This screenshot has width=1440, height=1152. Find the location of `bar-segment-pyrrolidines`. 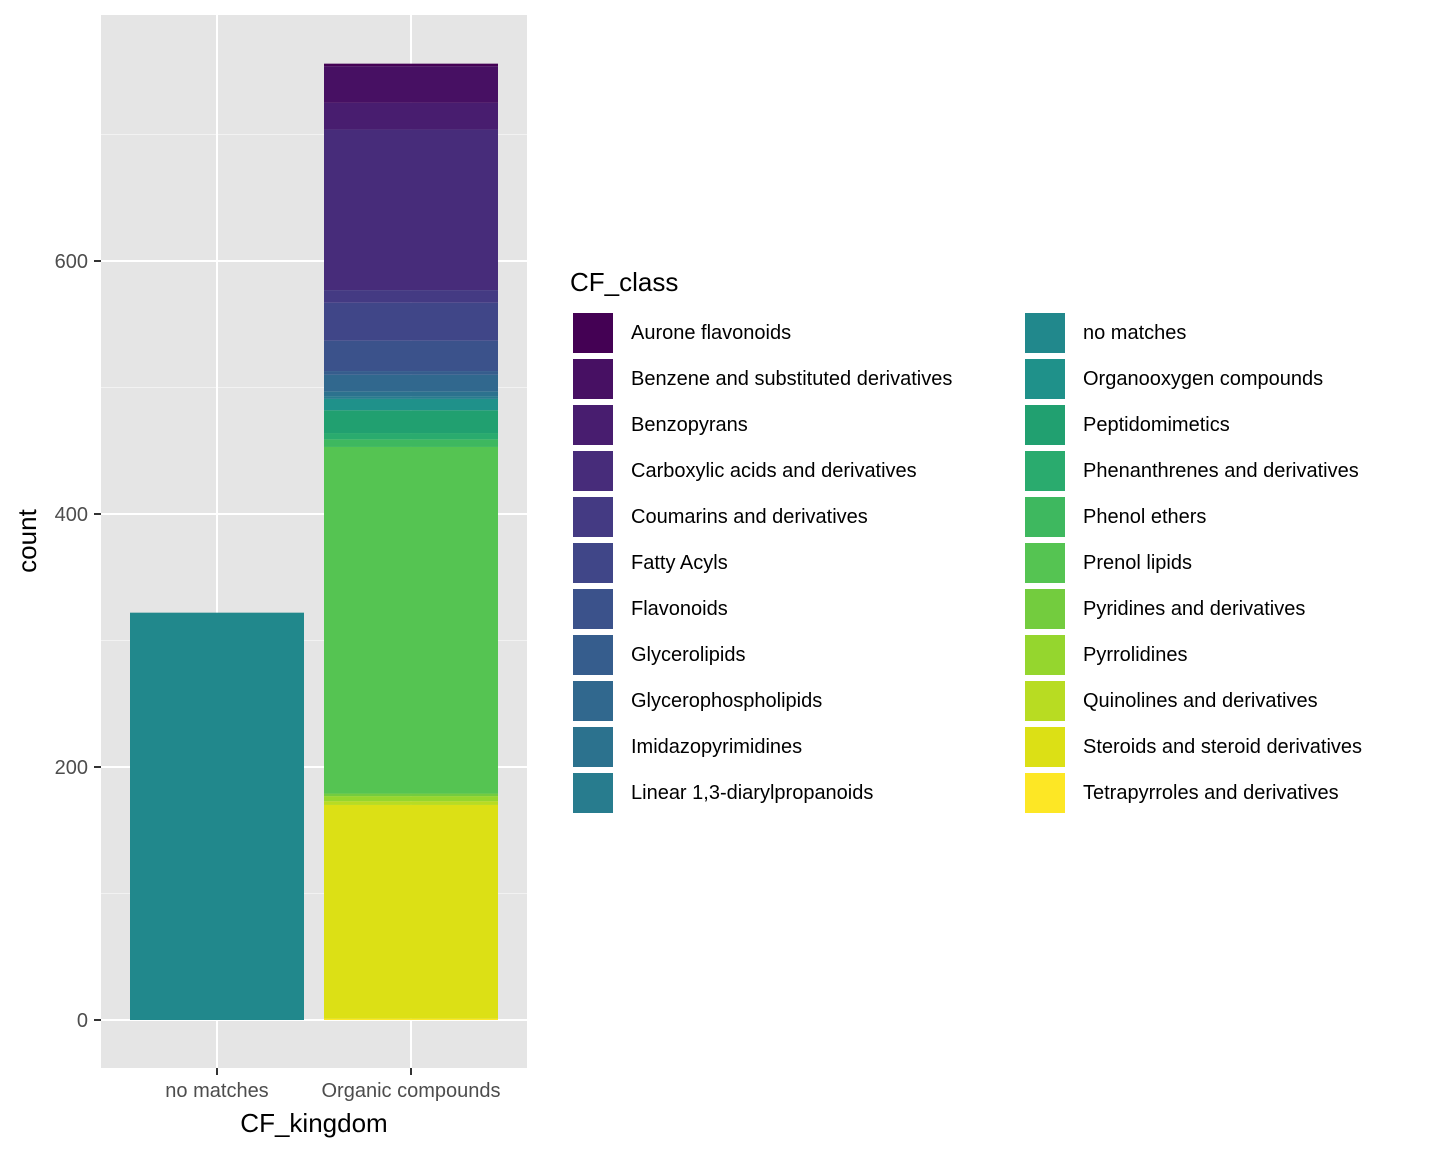

bar-segment-pyrrolidines is located at coordinates (411, 799).